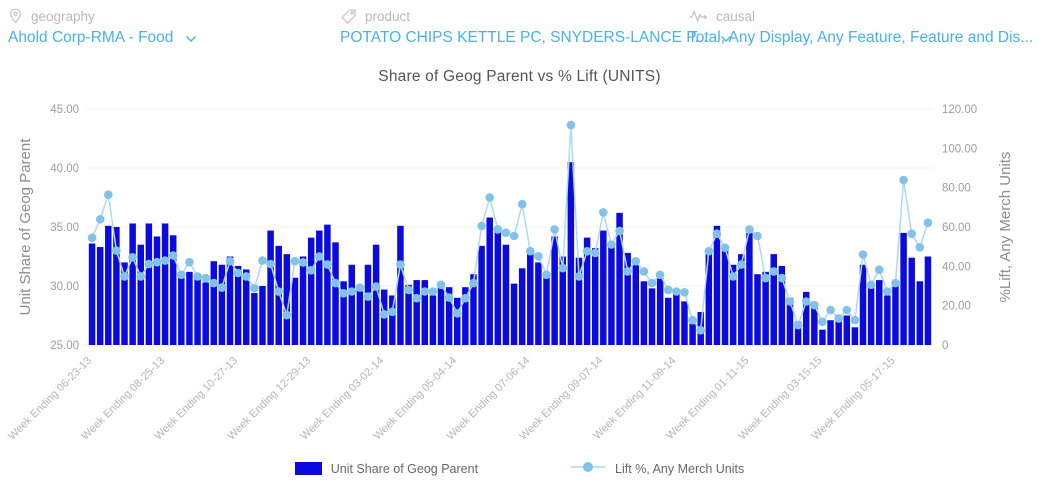 This screenshot has width=1039, height=489. Describe the element at coordinates (102, 38) in the screenshot. I see `geography-dropdown: Ahold Corp-RMA - Food` at that location.